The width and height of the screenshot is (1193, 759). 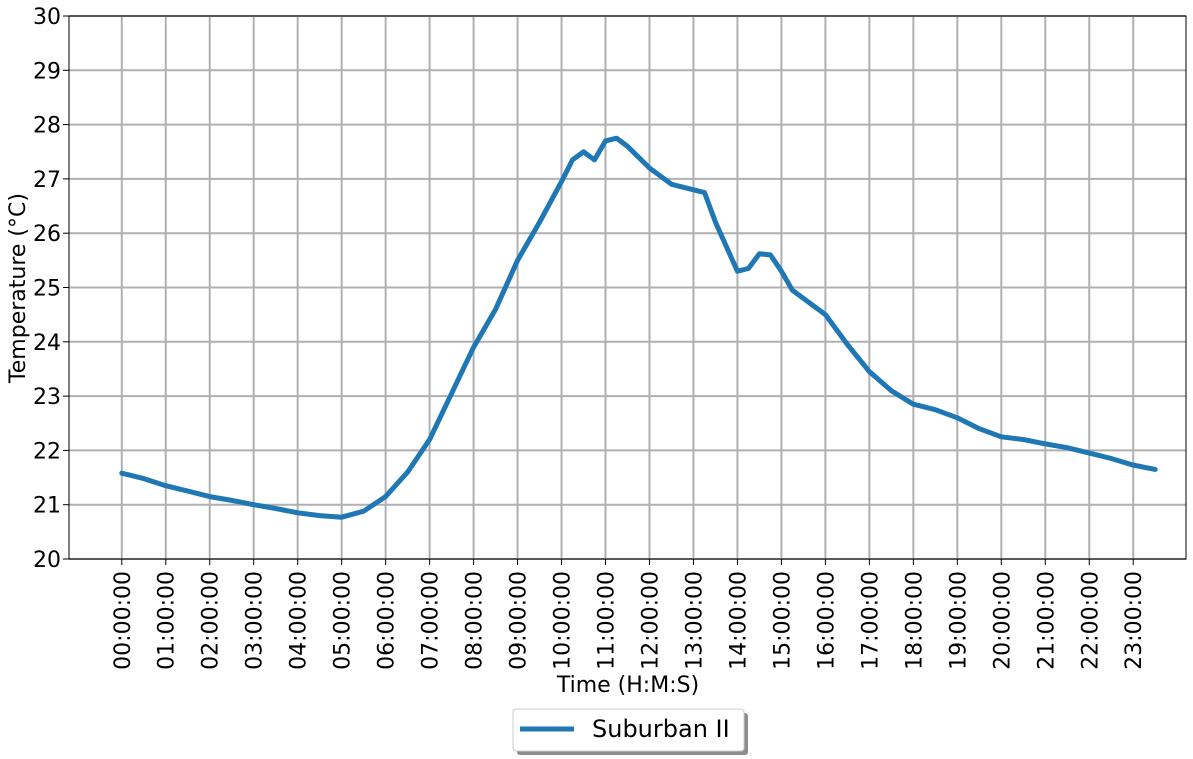 I want to click on x-tick-label: 10:00:00, so click(x=563, y=620).